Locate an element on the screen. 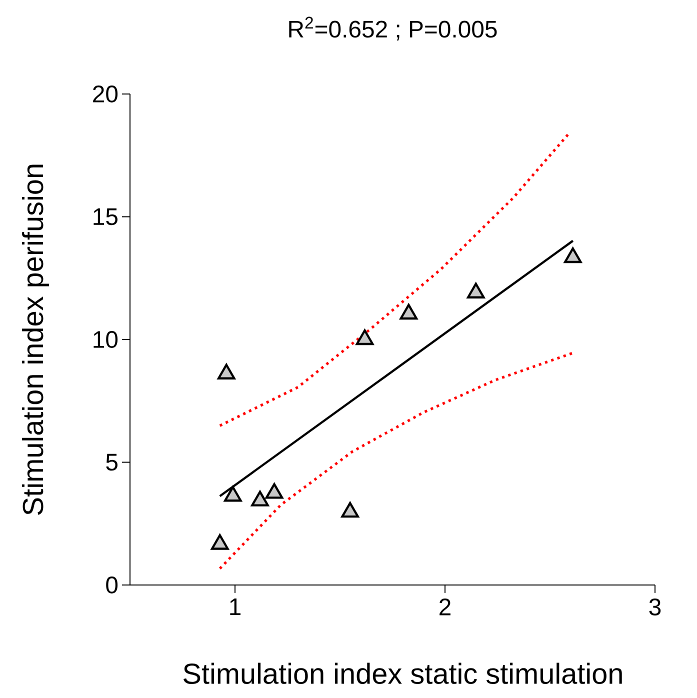 The image size is (697, 698). y-axis-title: Stimulation index perifusion is located at coordinates (35, 339).